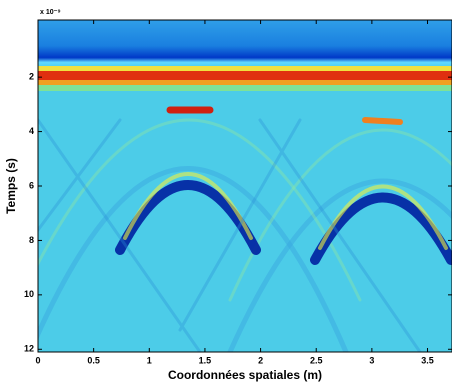 This screenshot has width=452, height=390. Describe the element at coordinates (371, 360) in the screenshot. I see `x-tick-label: 3` at that location.